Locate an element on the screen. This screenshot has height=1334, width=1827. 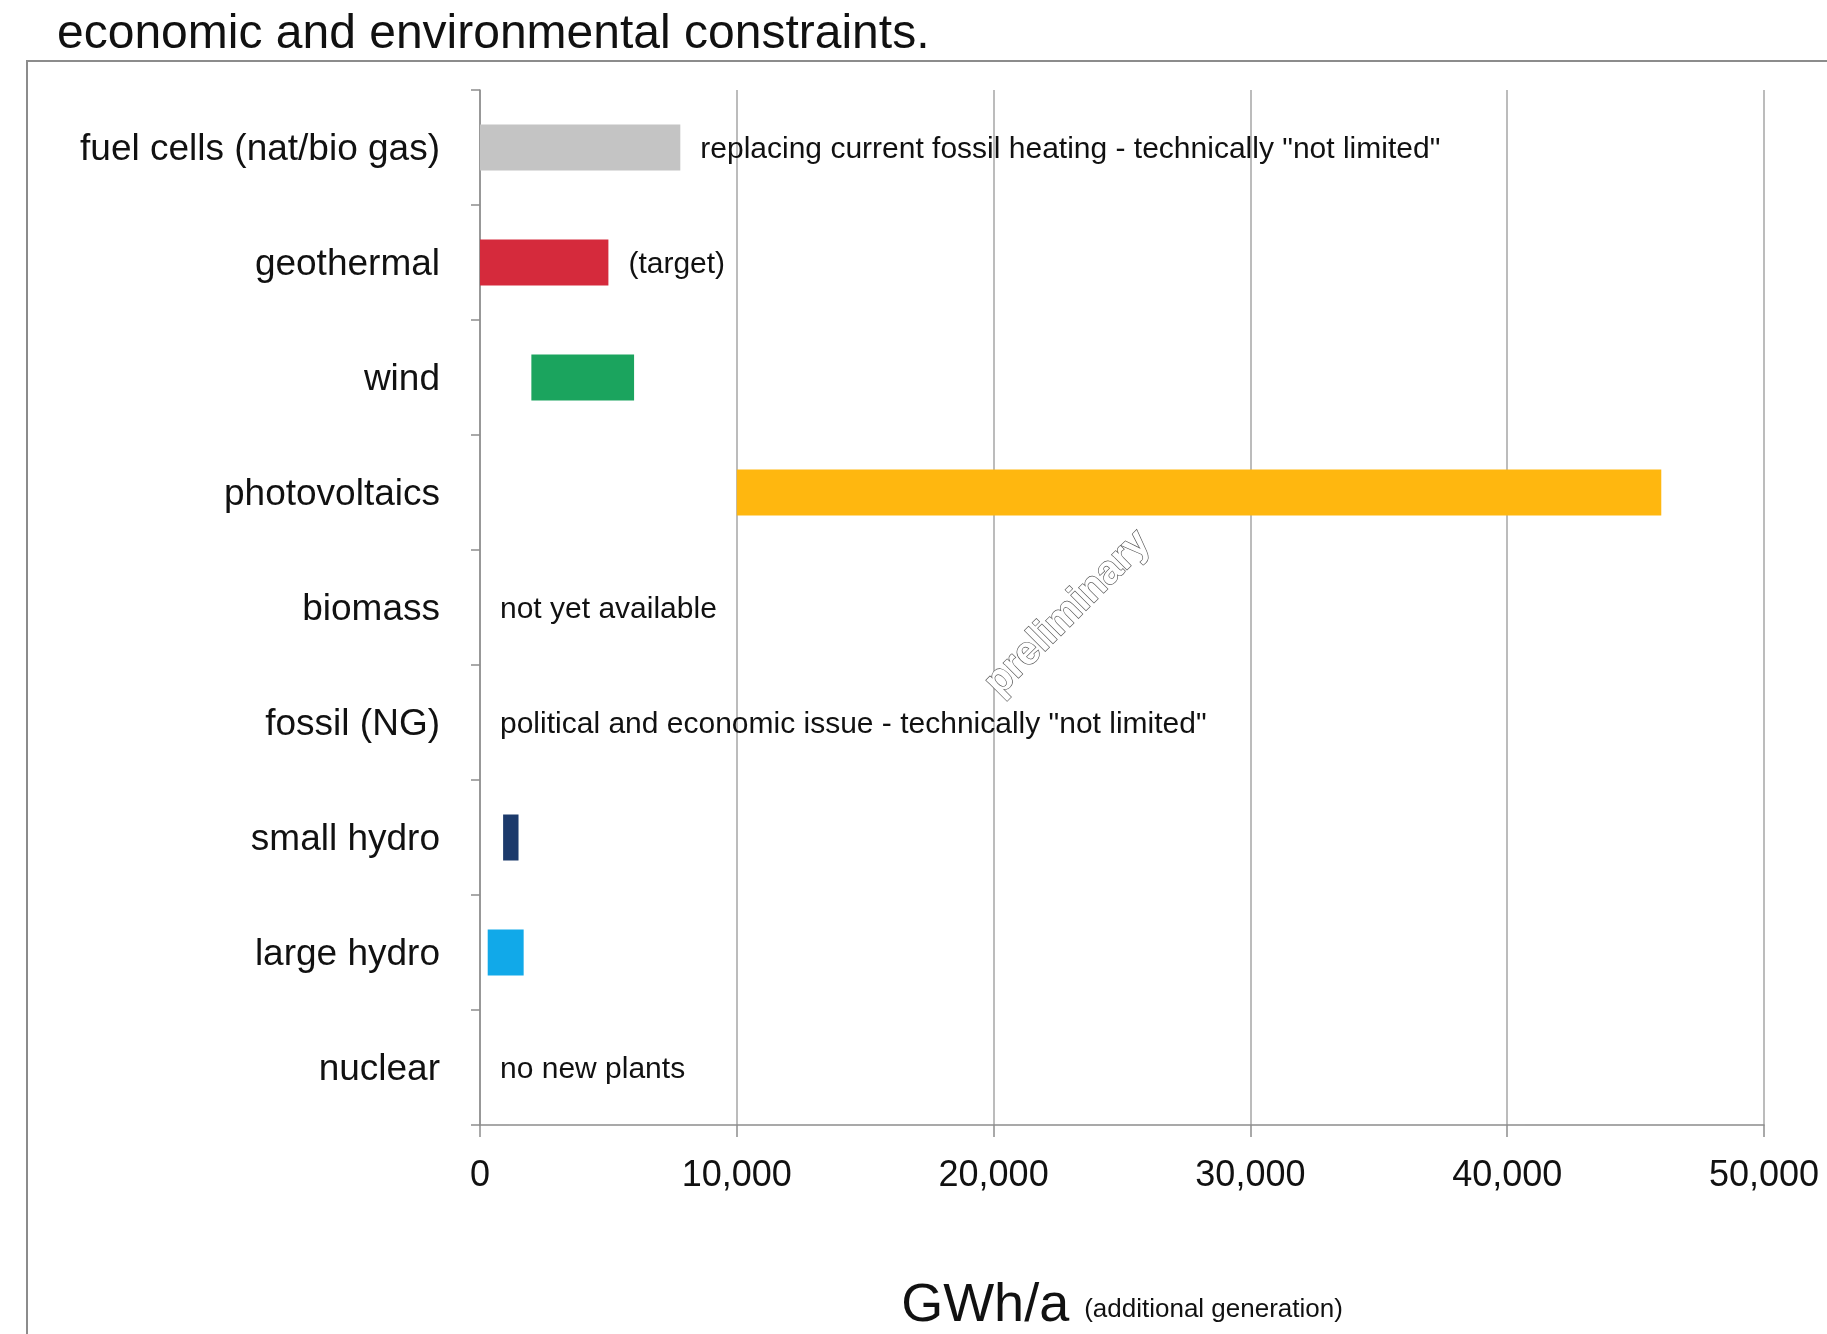
chart-title: economic and environmental constraints. is located at coordinates (493, 31).